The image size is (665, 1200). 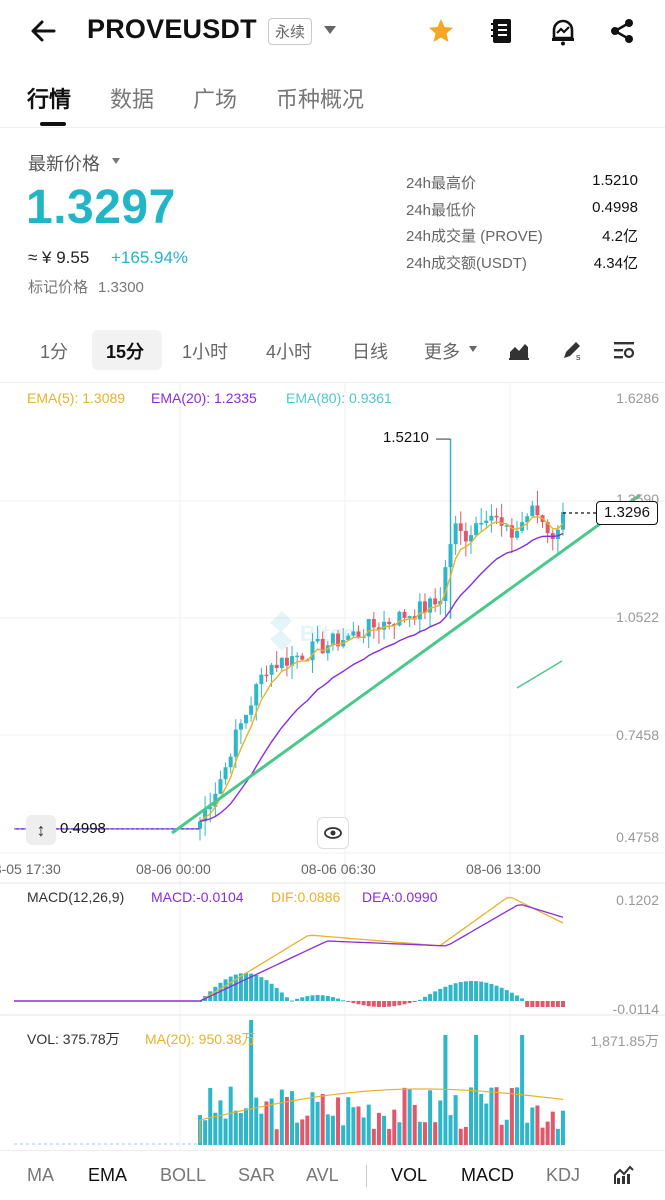 I want to click on indicator-avl: AVL, so click(x=322, y=1175).